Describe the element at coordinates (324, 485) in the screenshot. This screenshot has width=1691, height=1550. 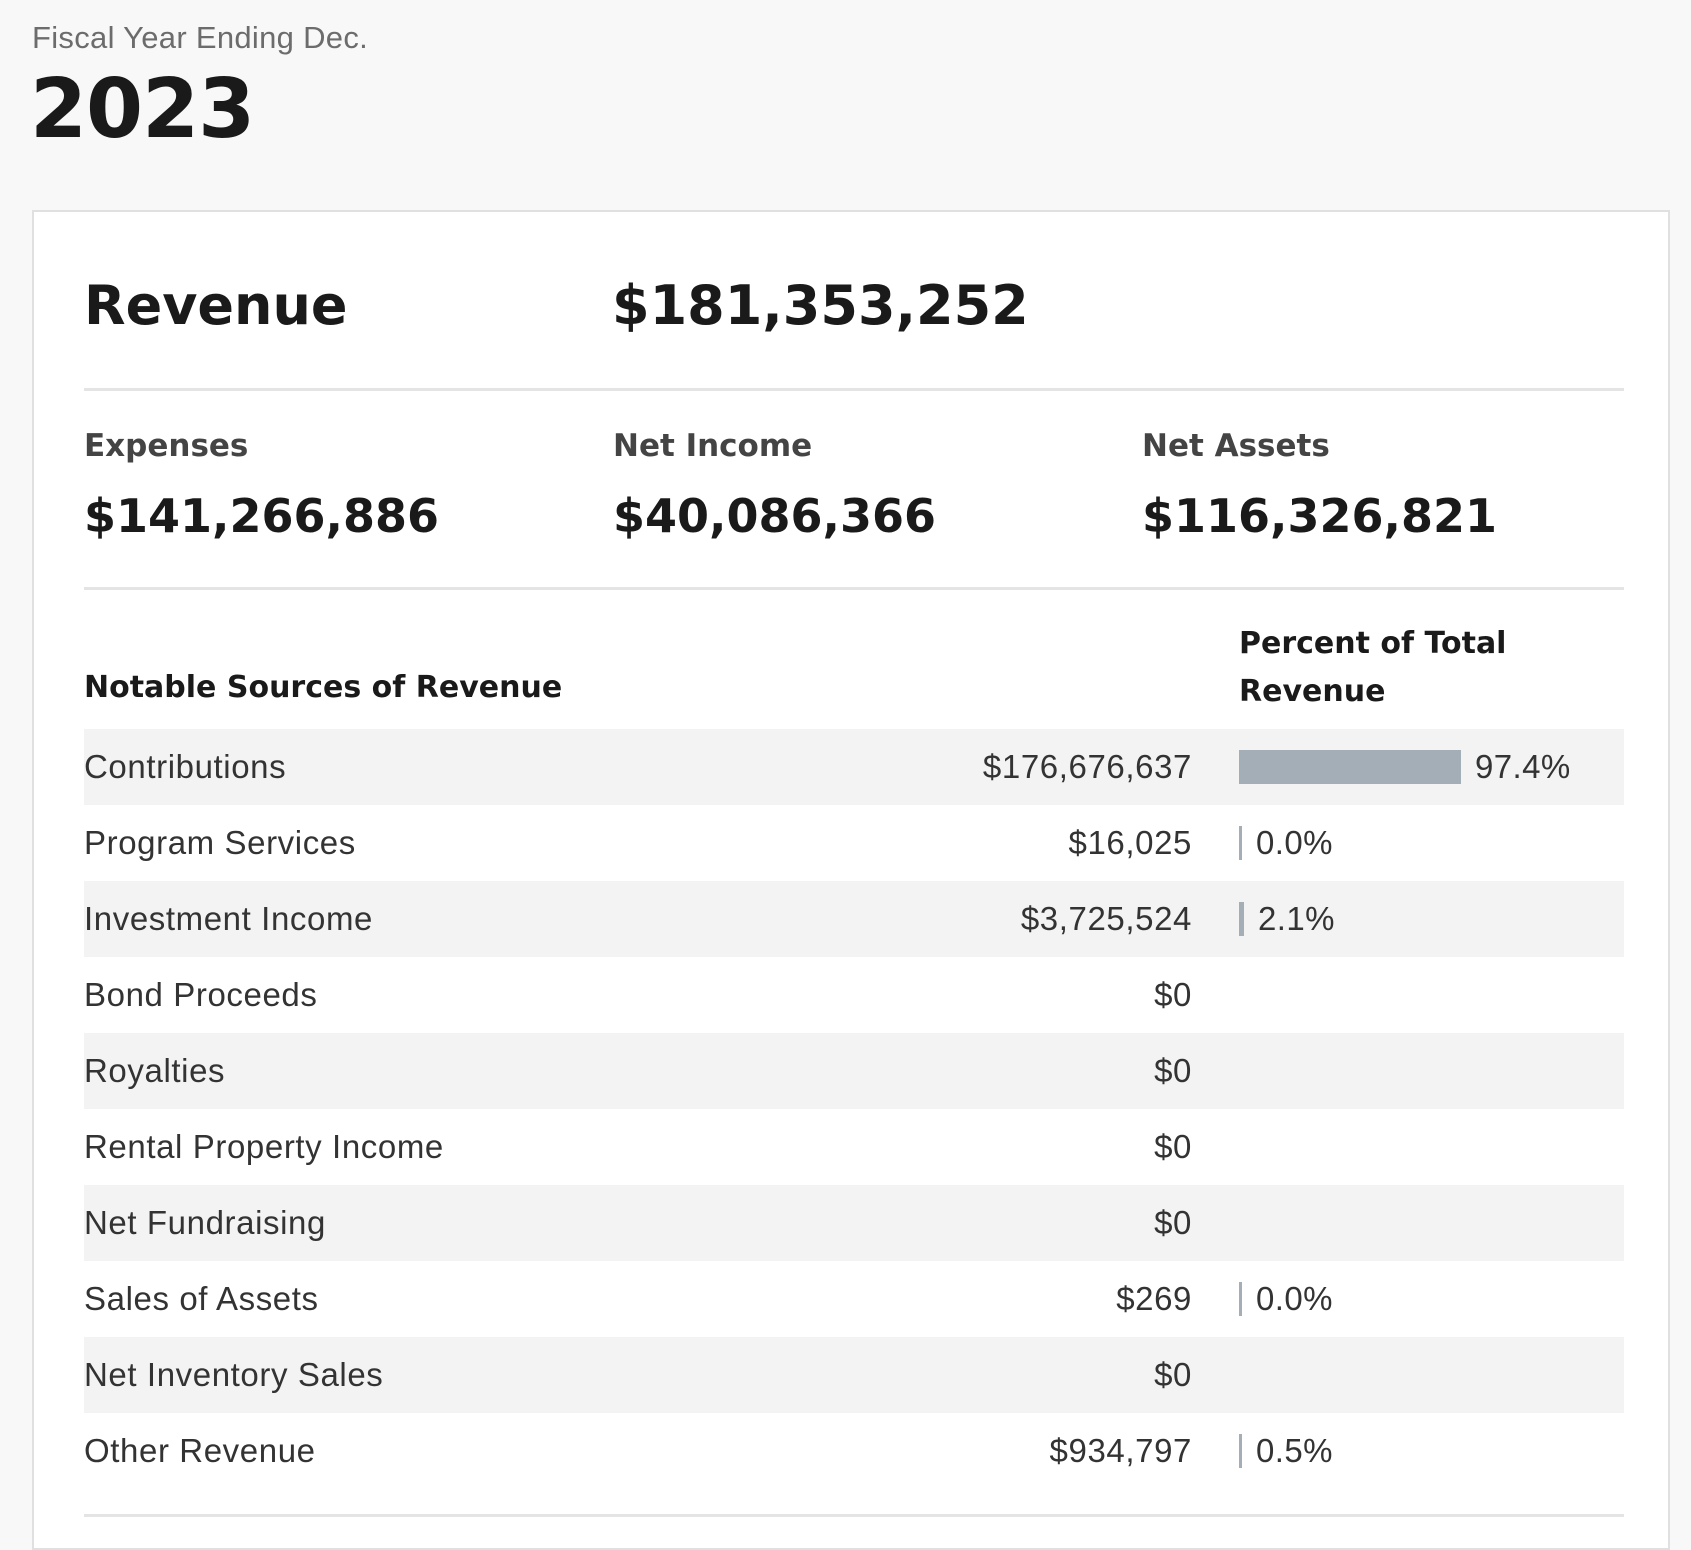
I see `expenses-metric: Expenses $141,266,886` at that location.